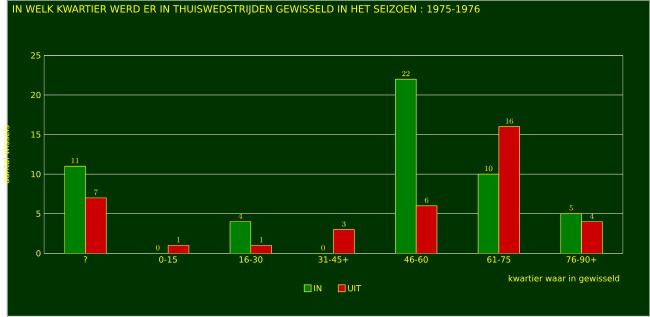 Image resolution: width=650 pixels, height=317 pixels. What do you see at coordinates (581, 259) in the screenshot?
I see `x-tick-label: 76-90+` at bounding box center [581, 259].